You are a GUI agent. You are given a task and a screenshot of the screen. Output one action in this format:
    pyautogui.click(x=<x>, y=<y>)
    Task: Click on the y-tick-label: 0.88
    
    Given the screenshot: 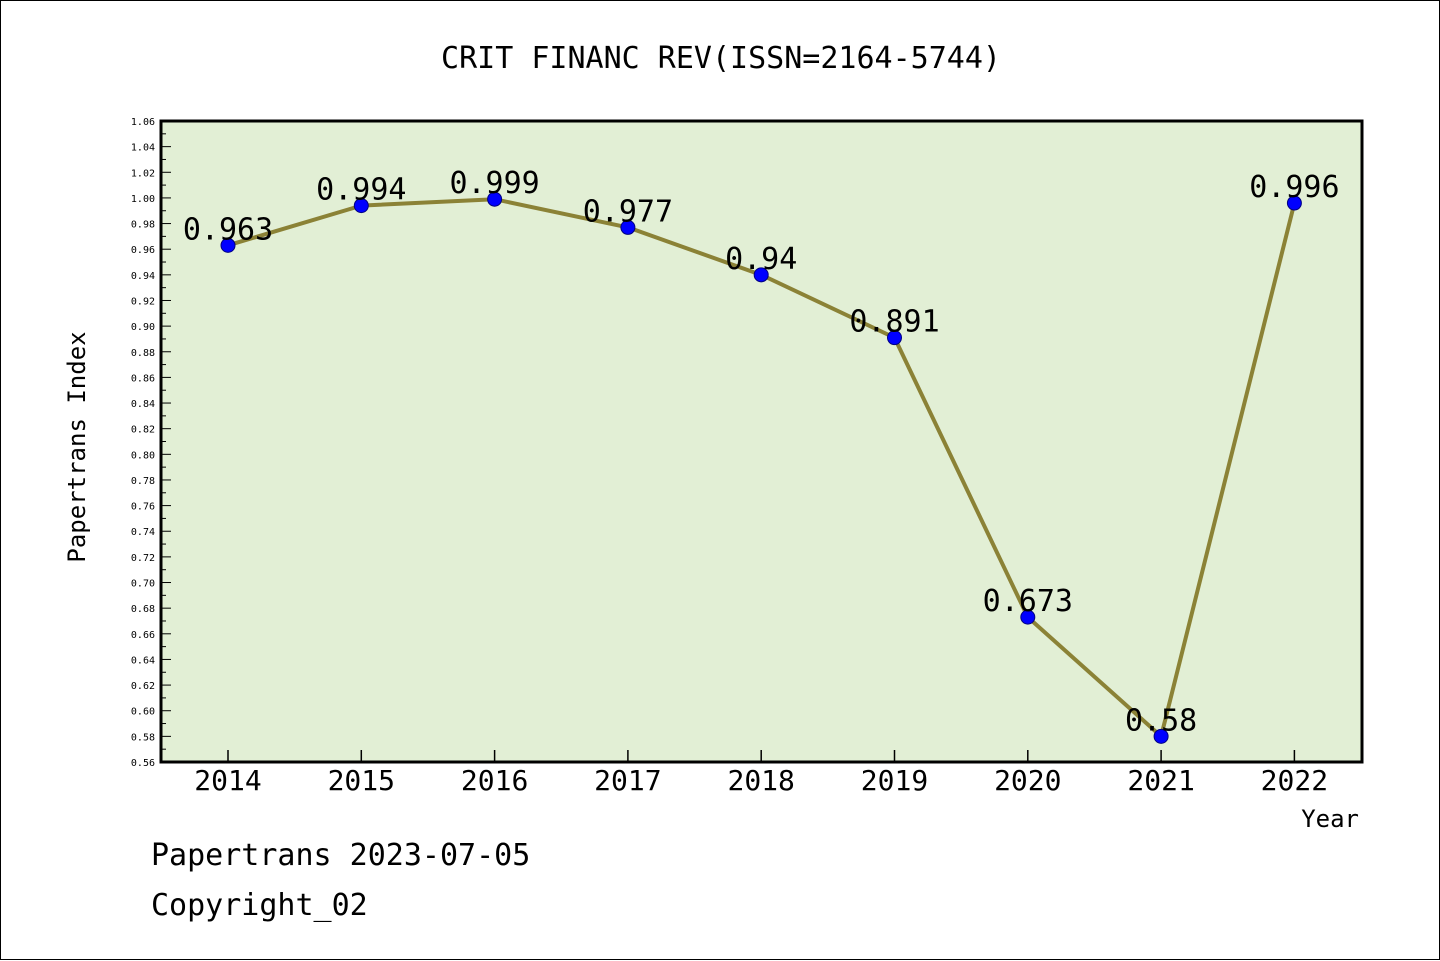 What is the action you would take?
    pyautogui.click(x=143, y=353)
    